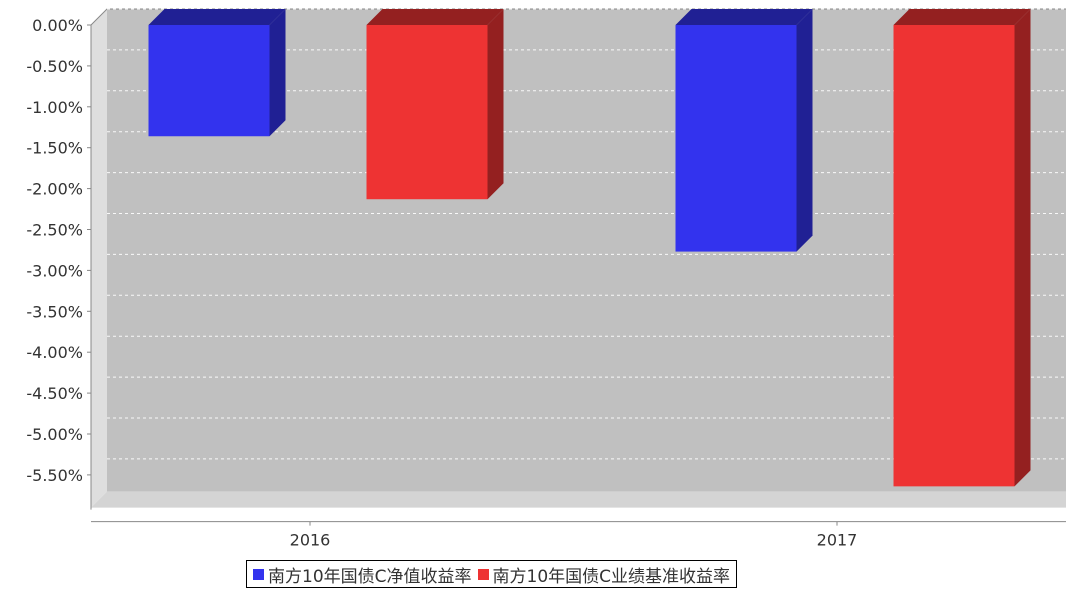 The image size is (1066, 590). Describe the element at coordinates (483, 574) in the screenshot. I see `legend-swatch-red` at that location.